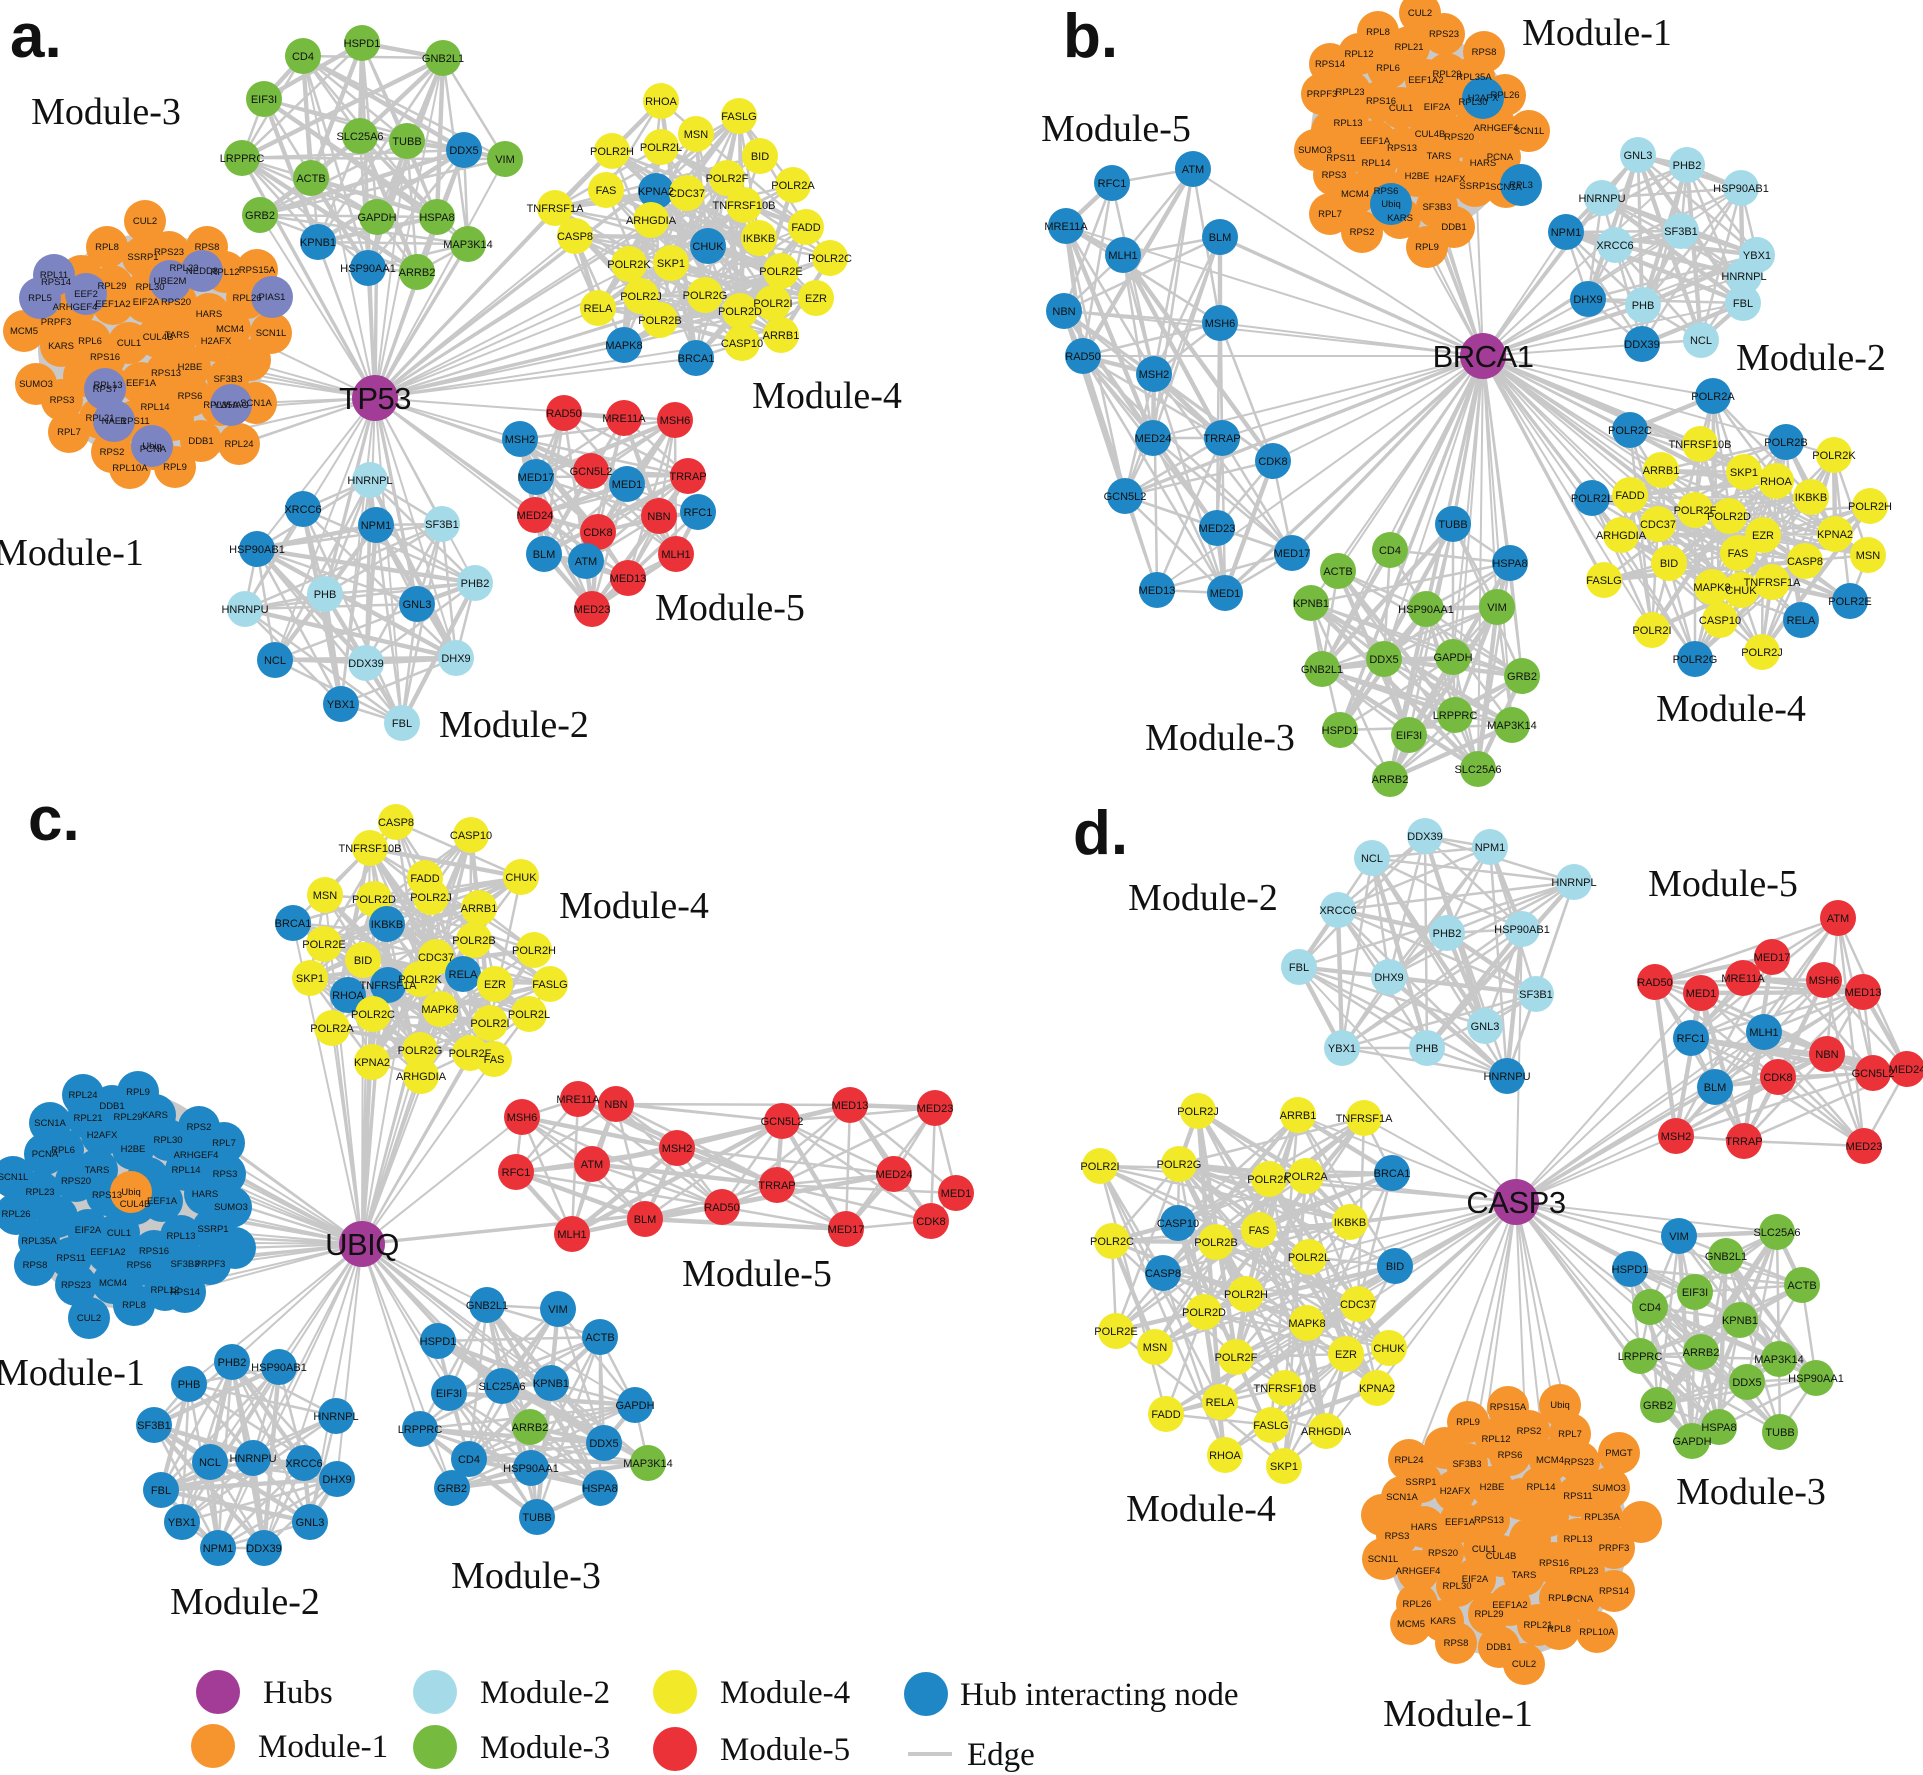 Image resolution: width=1923 pixels, height=1775 pixels. Describe the element at coordinates (1420, 13) in the screenshot. I see `svg-text: CUL2` at that location.